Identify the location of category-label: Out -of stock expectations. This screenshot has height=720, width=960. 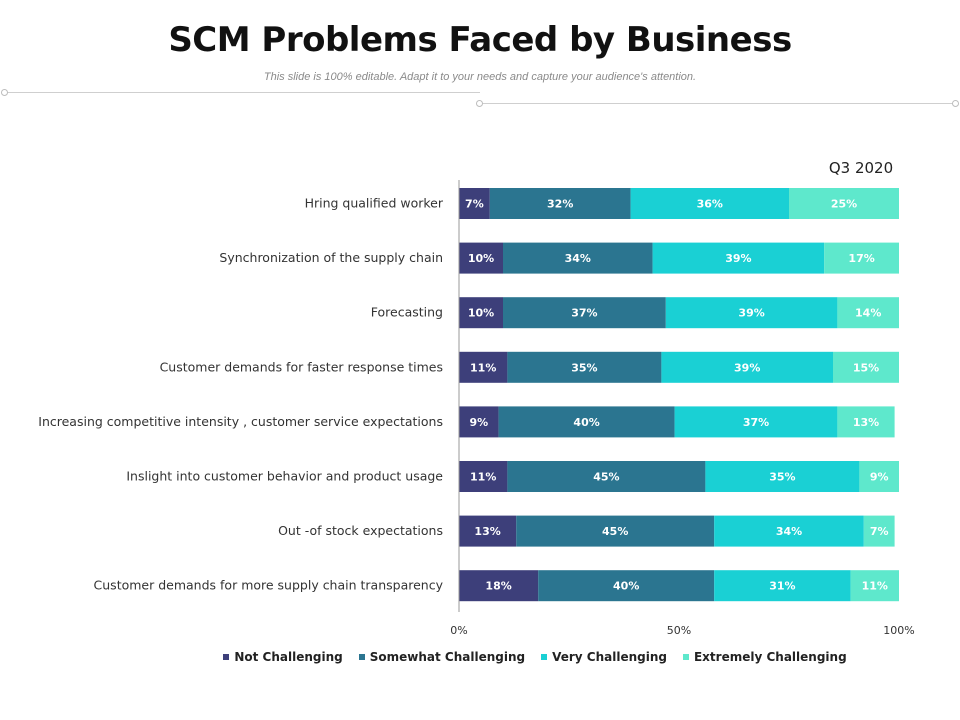
(360, 530).